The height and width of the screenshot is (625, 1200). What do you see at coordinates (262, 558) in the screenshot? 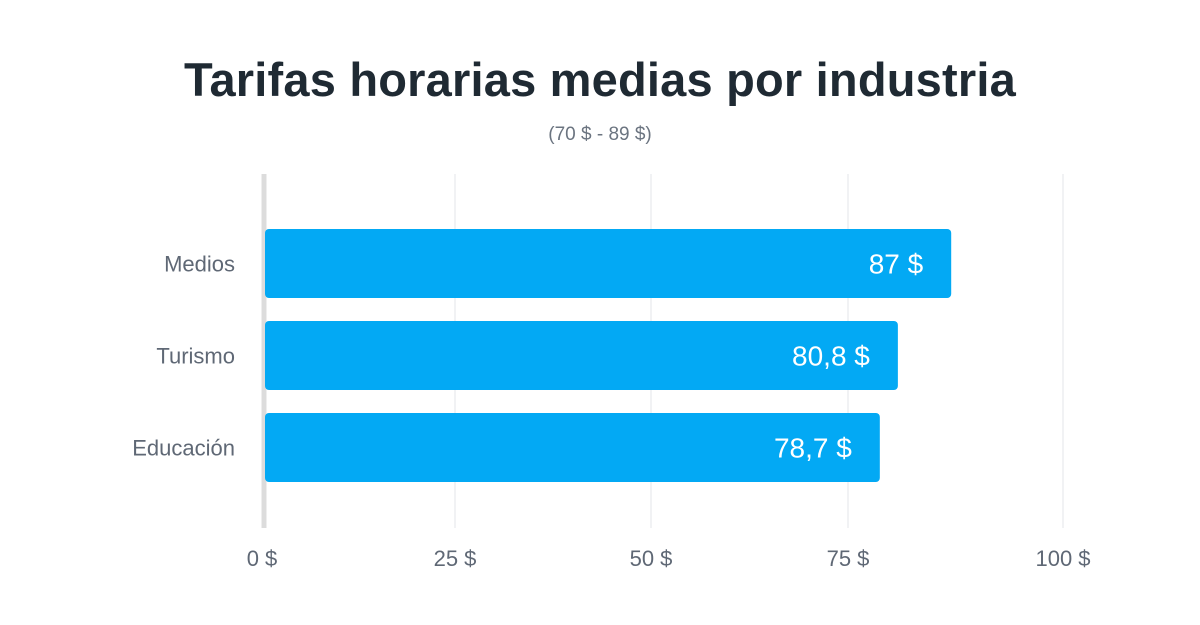
I see `x-tick-label-0: 0 $` at bounding box center [262, 558].